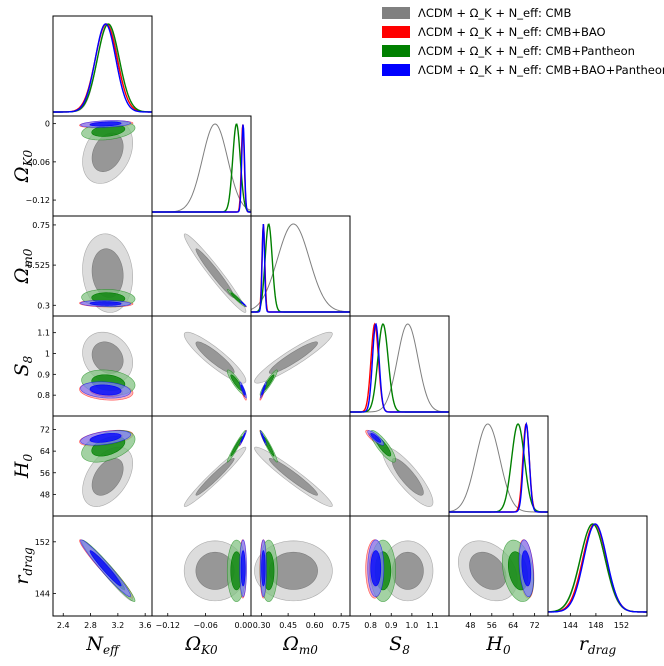  What do you see at coordinates (107, 366) in the screenshot?
I see `contour-panel-S8-vs-Neff` at bounding box center [107, 366].